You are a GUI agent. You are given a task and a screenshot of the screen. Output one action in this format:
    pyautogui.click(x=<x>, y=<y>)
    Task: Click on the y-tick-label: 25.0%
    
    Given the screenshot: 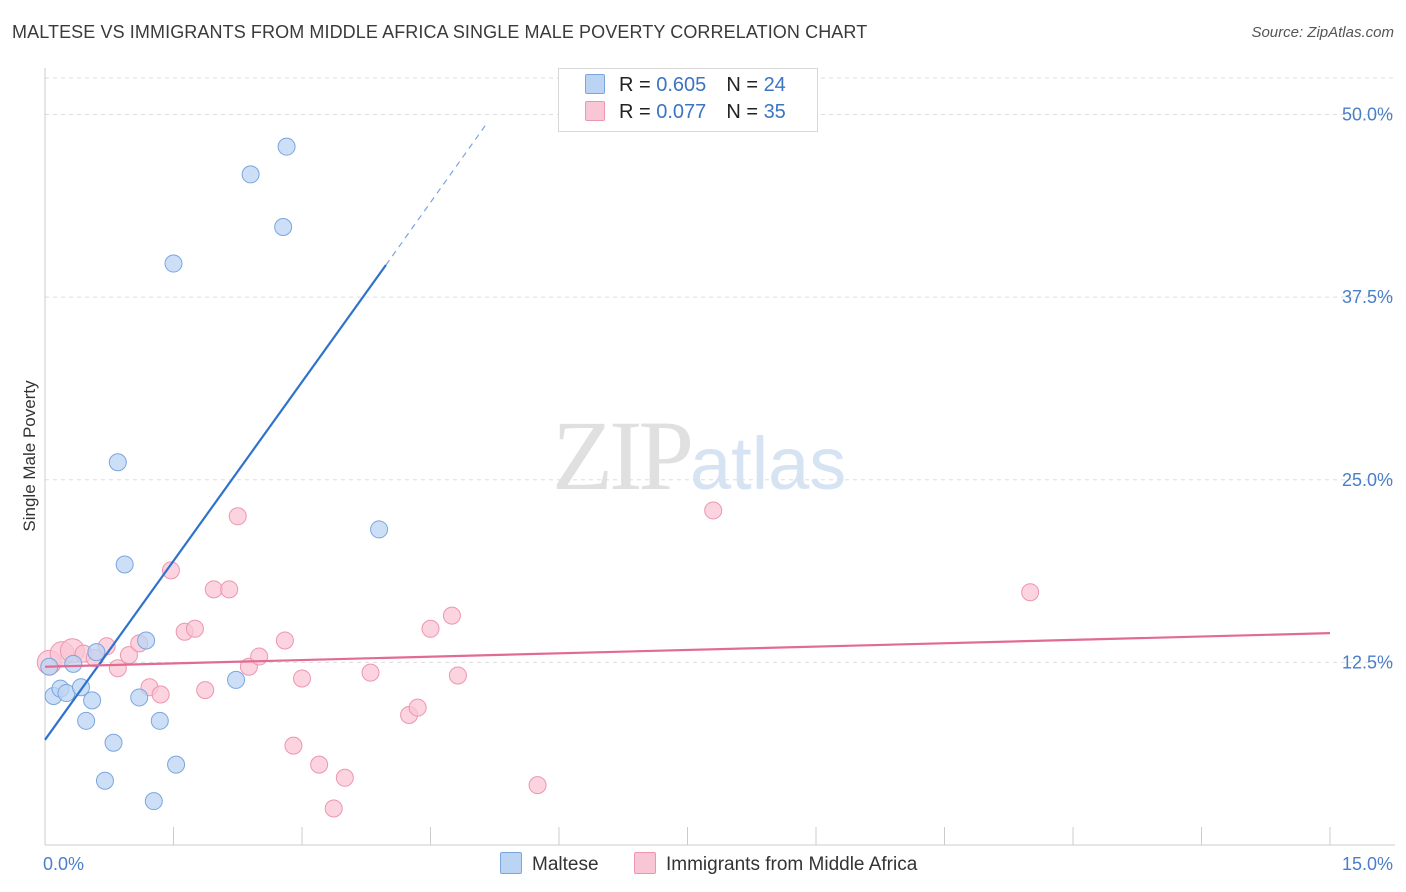 What is the action you would take?
    pyautogui.click(x=1367, y=480)
    